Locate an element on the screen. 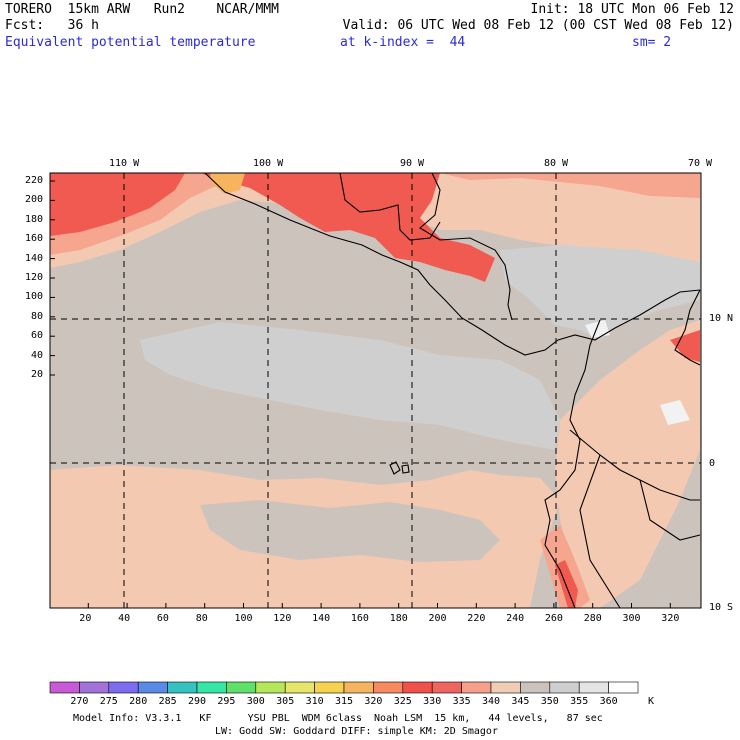 Image resolution: width=740 pixels, height=740 pixels. lon-label-90w: 90 W is located at coordinates (412, 163).